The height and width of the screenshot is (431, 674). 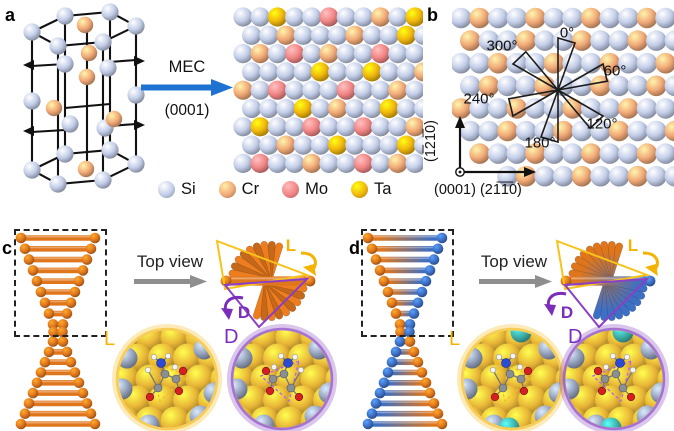 What do you see at coordinates (60, 283) in the screenshot?
I see `helix-c-selection-box` at bounding box center [60, 283].